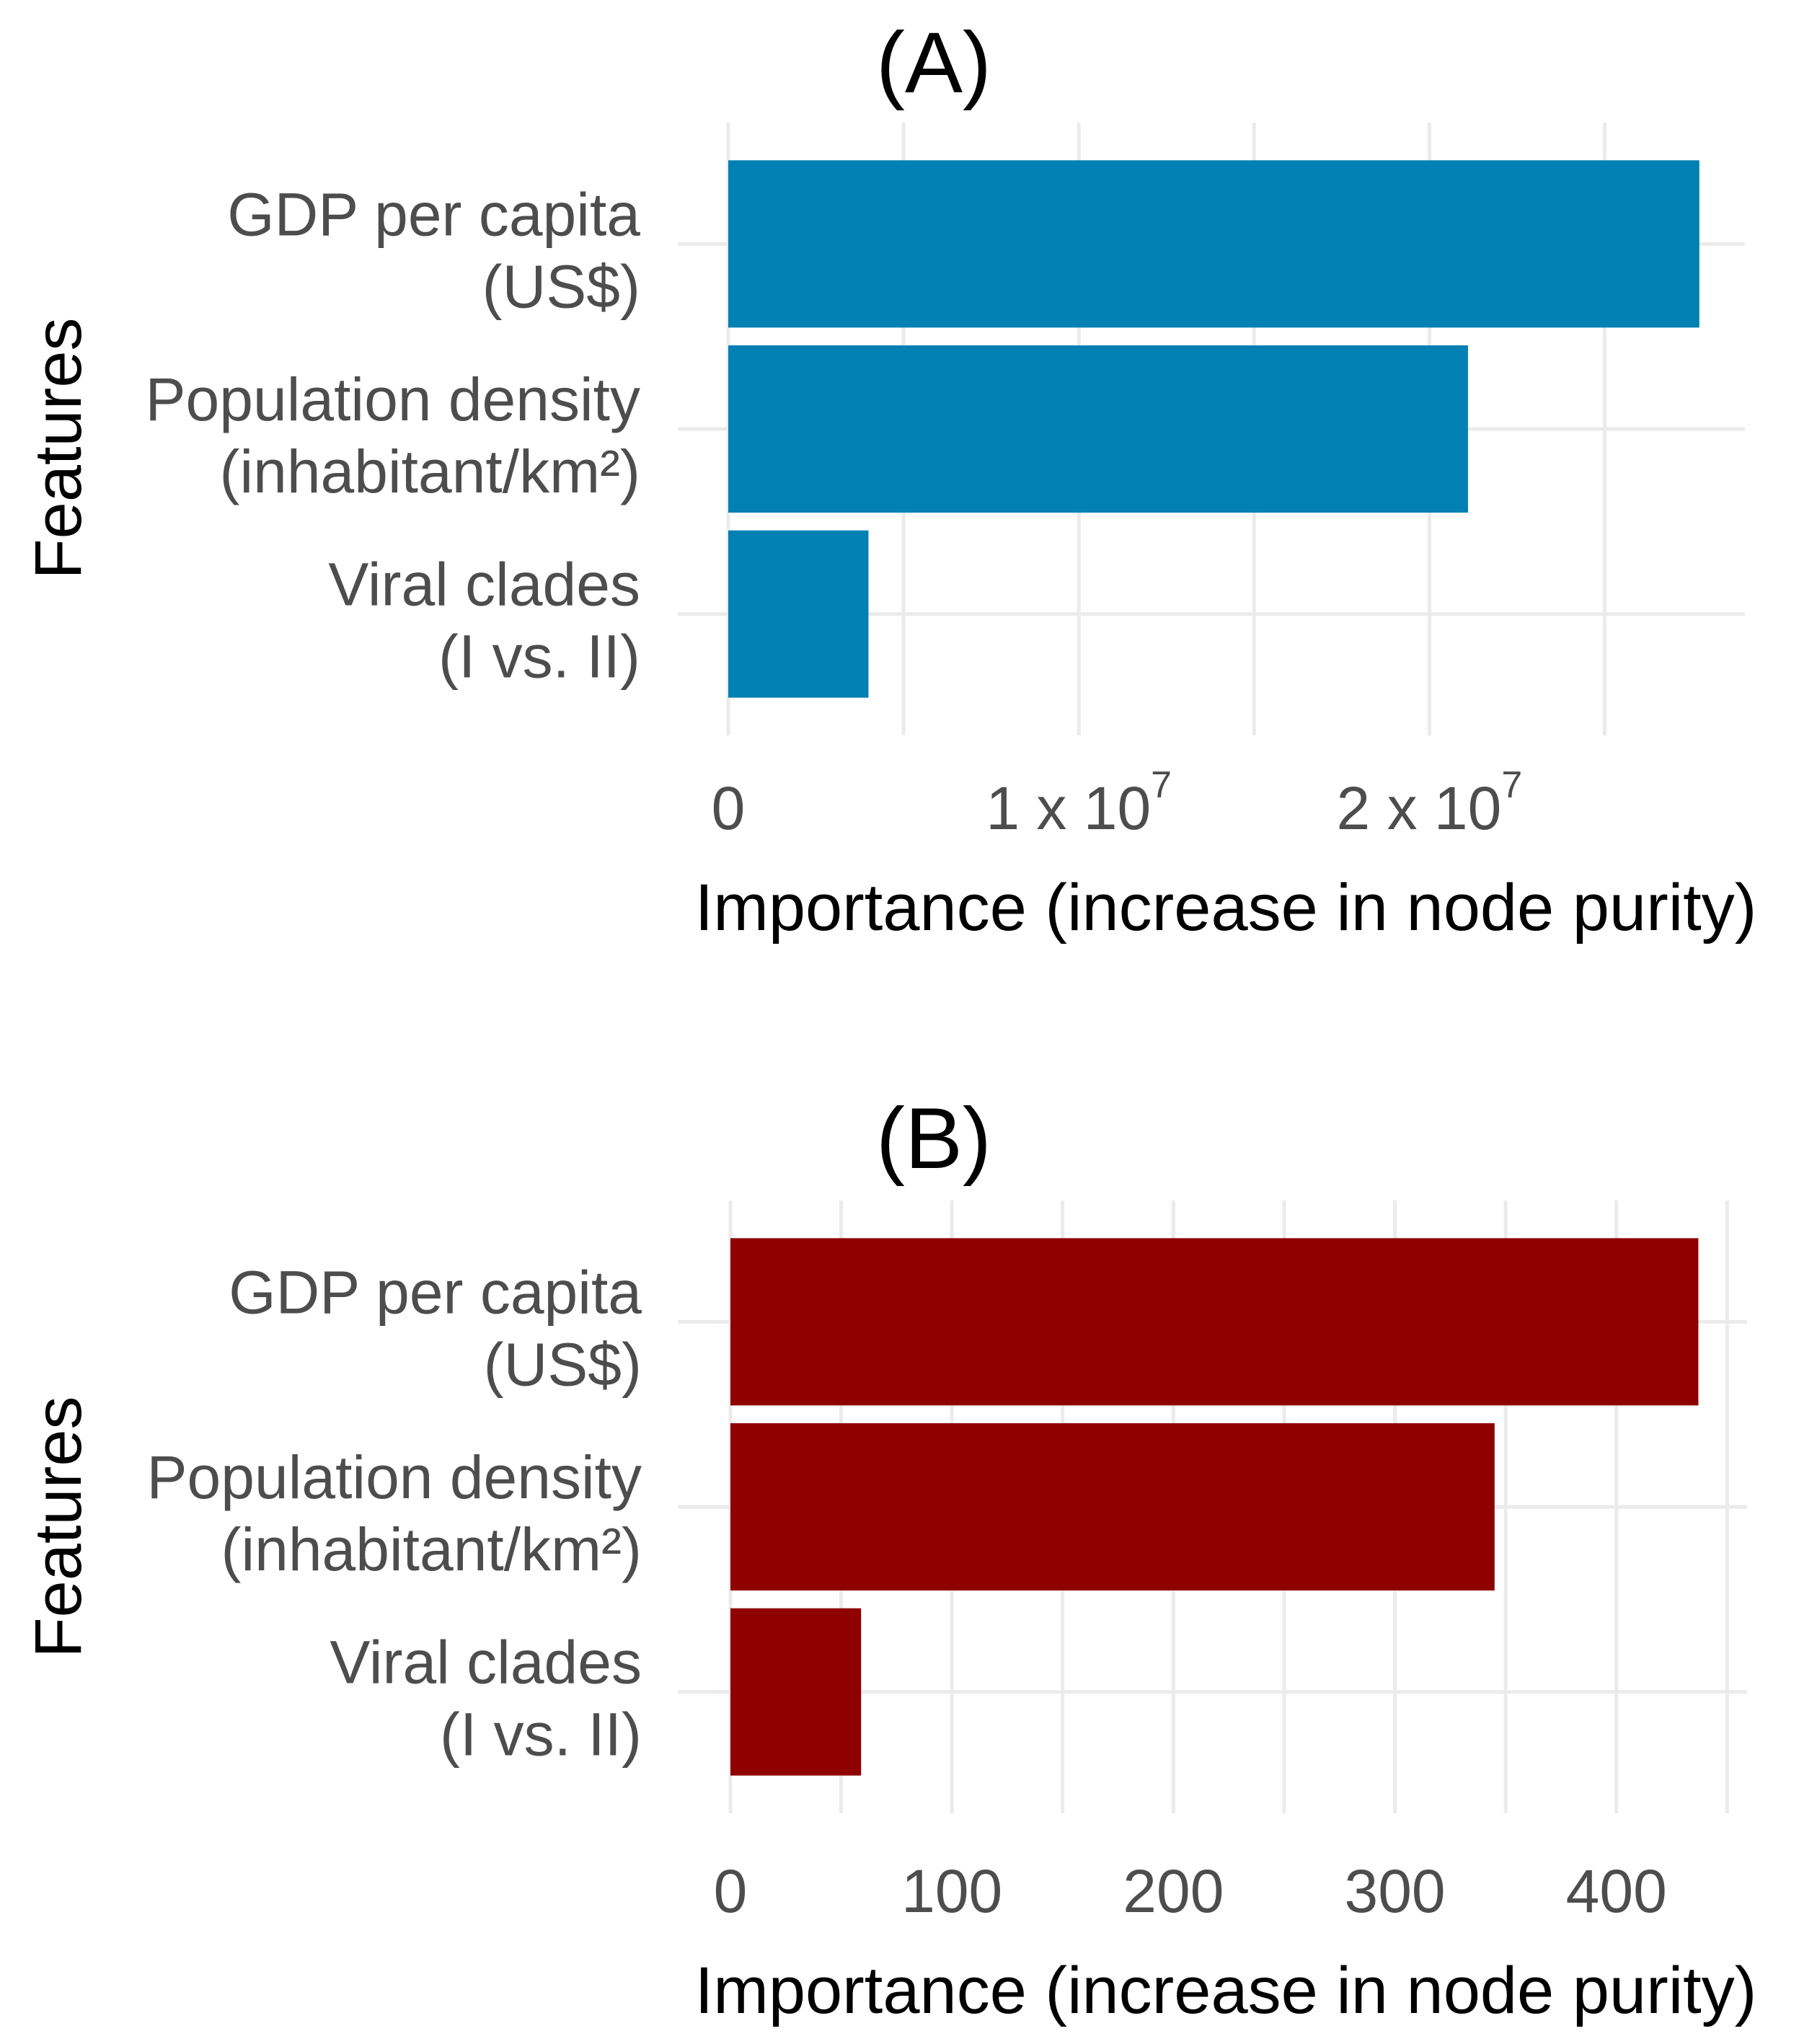 The height and width of the screenshot is (2044, 1799). What do you see at coordinates (435, 1328) in the screenshot?
I see `panel-b-category-label: GDP per capita (US$)` at bounding box center [435, 1328].